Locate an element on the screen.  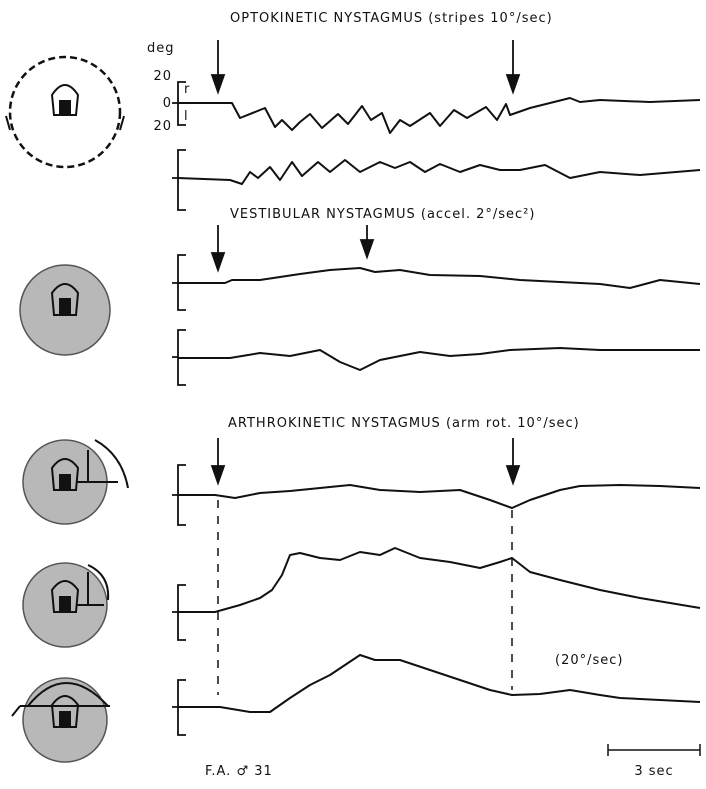
section-title: VESTIBULAR NYSTAGMUS (accel. 2°/sec²) is located at coordinates (382, 214).